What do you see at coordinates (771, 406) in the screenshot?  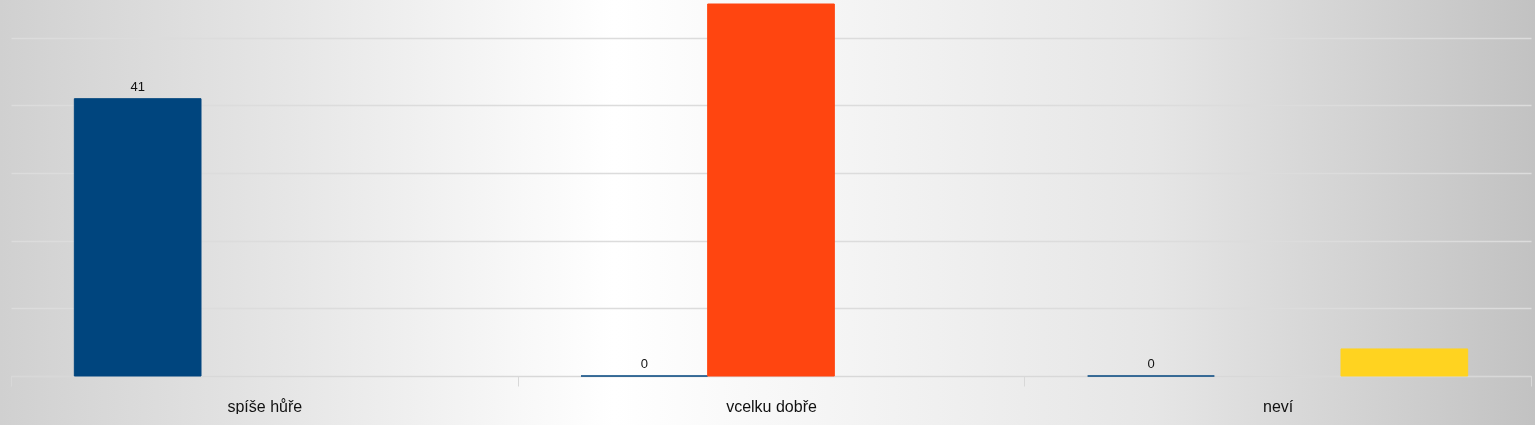 I see `x-tick-label: vcelku dobře` at bounding box center [771, 406].